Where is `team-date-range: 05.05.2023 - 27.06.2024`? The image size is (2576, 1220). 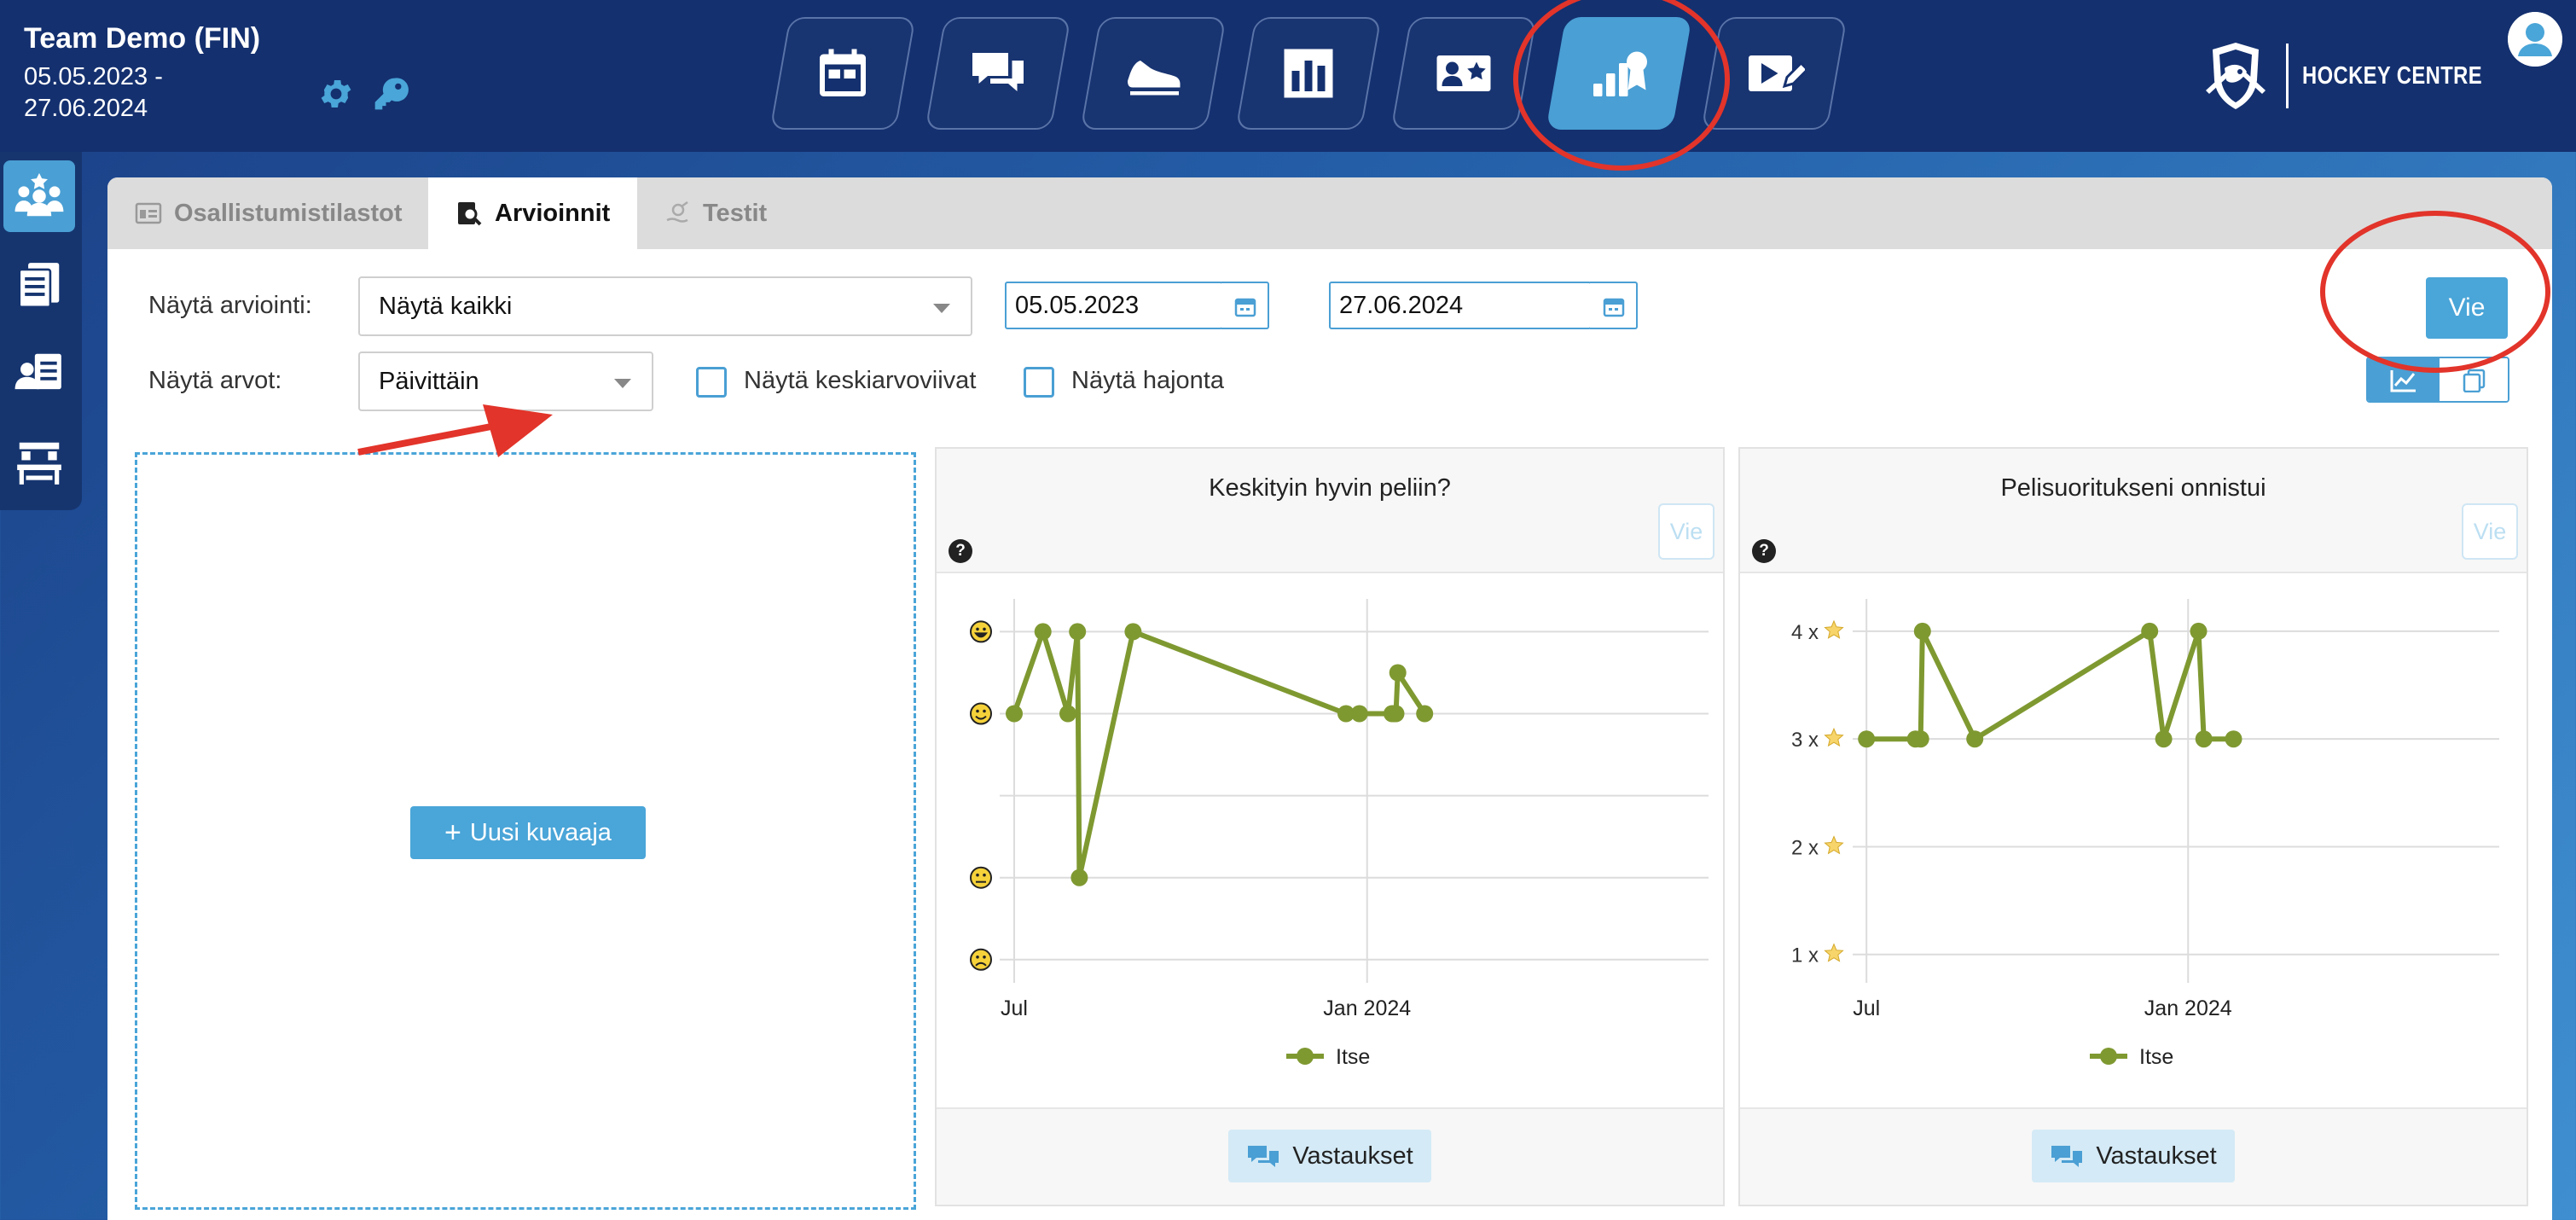 team-date-range: 05.05.2023 - 27.06.2024 is located at coordinates (93, 92).